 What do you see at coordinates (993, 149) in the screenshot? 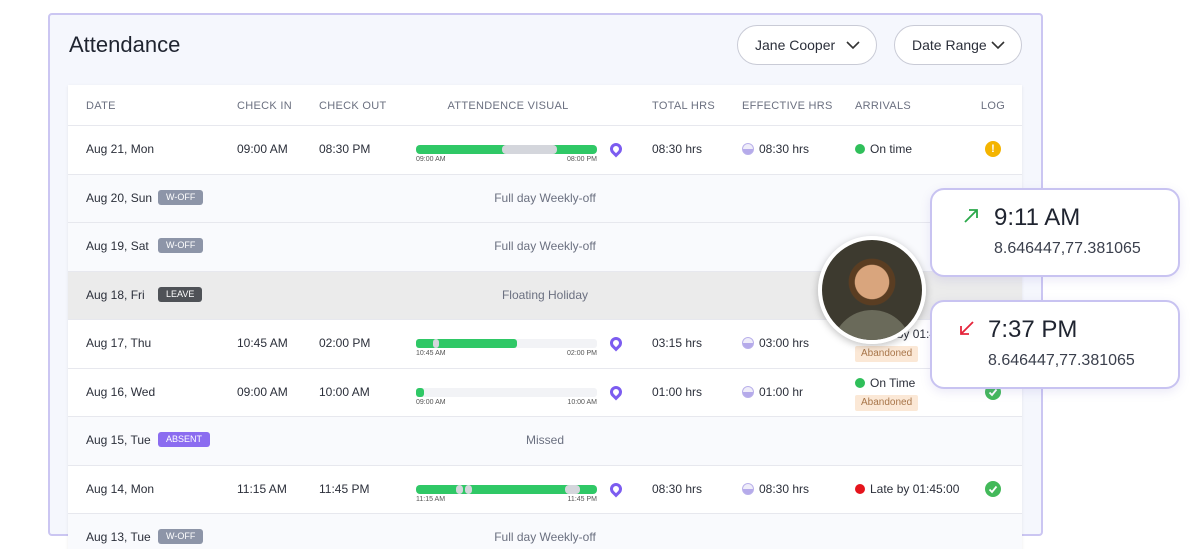
I see `log-warning: !` at bounding box center [993, 149].